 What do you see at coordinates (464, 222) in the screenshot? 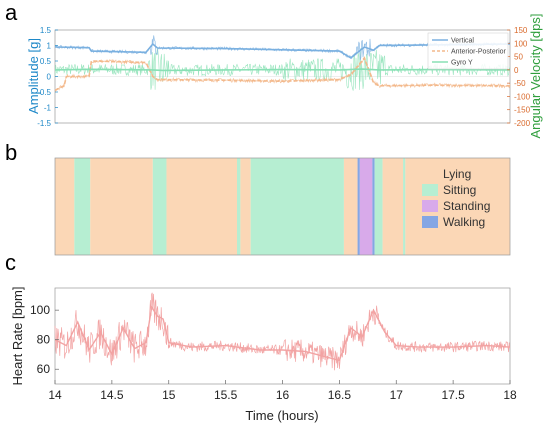
I see `legend-label-walking: Walking` at bounding box center [464, 222].